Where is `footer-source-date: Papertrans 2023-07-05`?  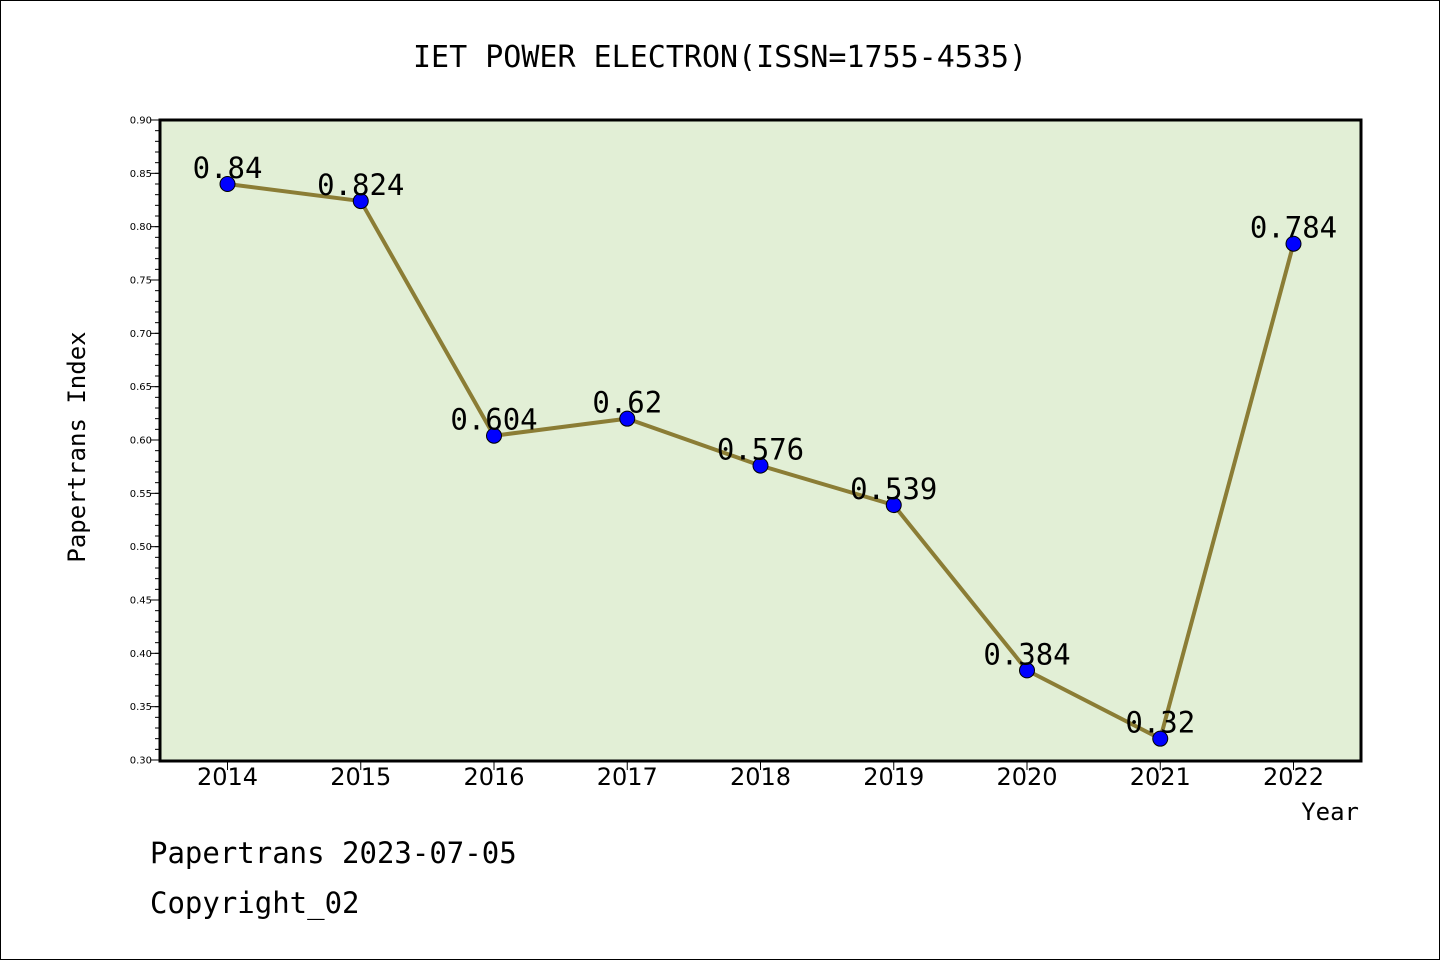
footer-source-date: Papertrans 2023-07-05 is located at coordinates (333, 853).